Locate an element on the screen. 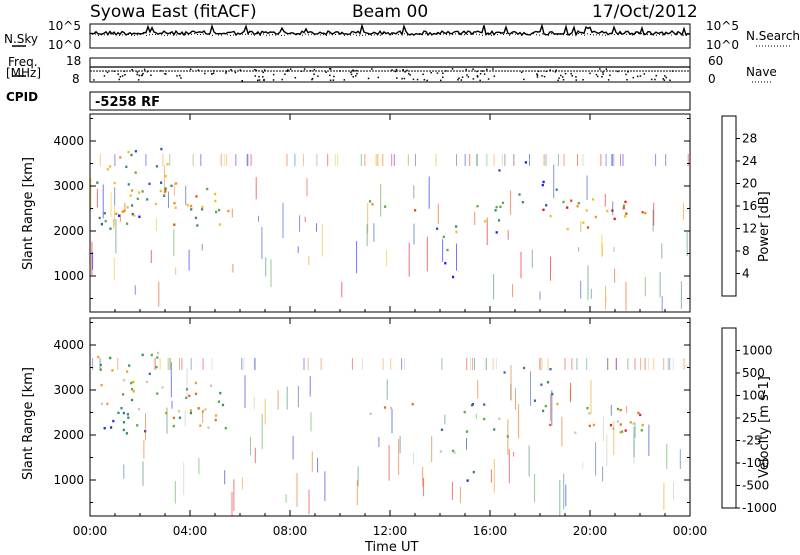 The width and height of the screenshot is (800, 555). colorbar-tick-label: 500 is located at coordinates (753, 373).